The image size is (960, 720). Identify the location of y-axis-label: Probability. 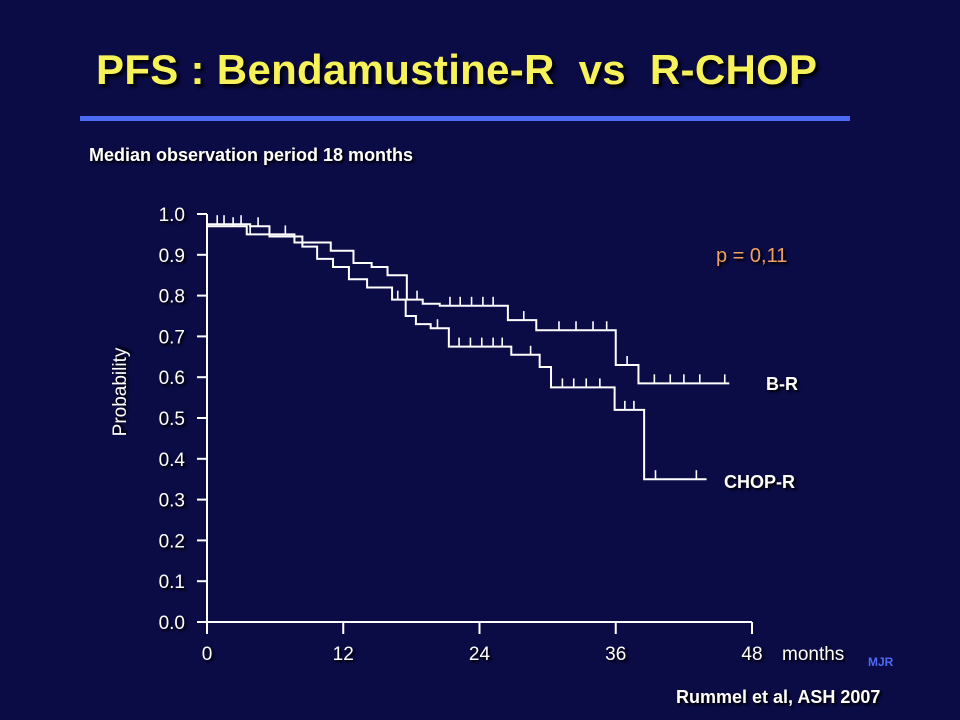
(120, 391).